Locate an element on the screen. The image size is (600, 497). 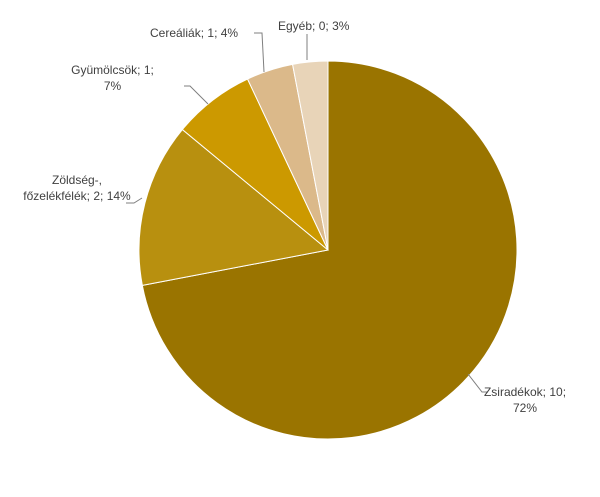
label-category: Zöldség-, főzelékfélék is located at coordinates (63, 188).